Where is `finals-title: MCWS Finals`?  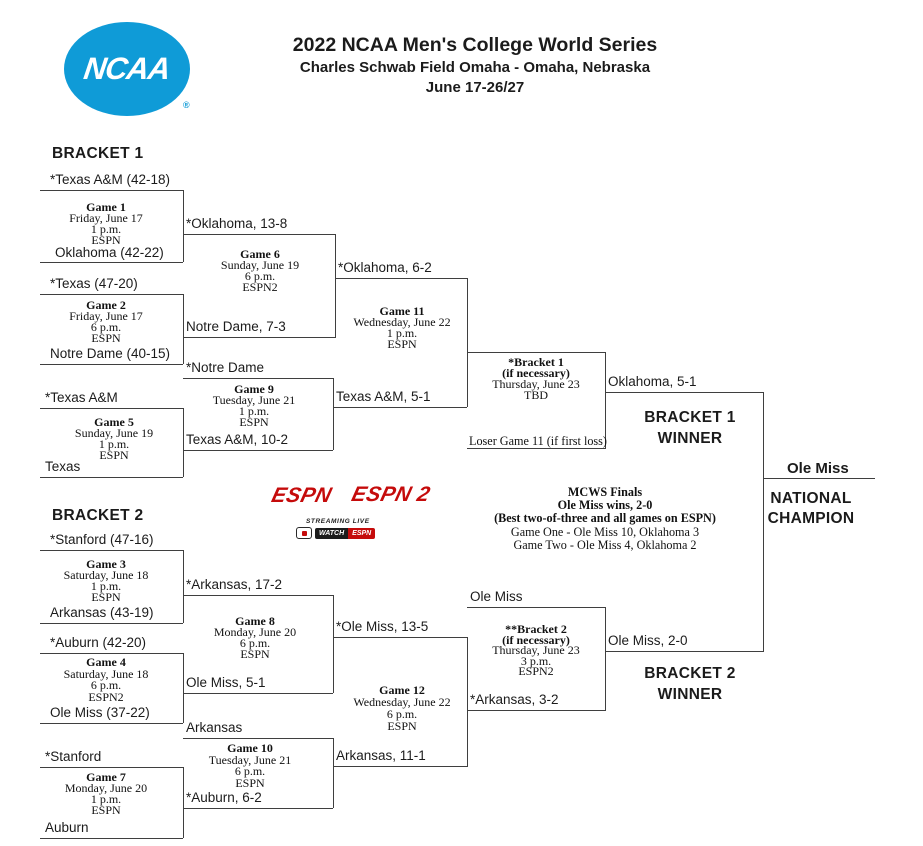 finals-title: MCWS Finals is located at coordinates (605, 492).